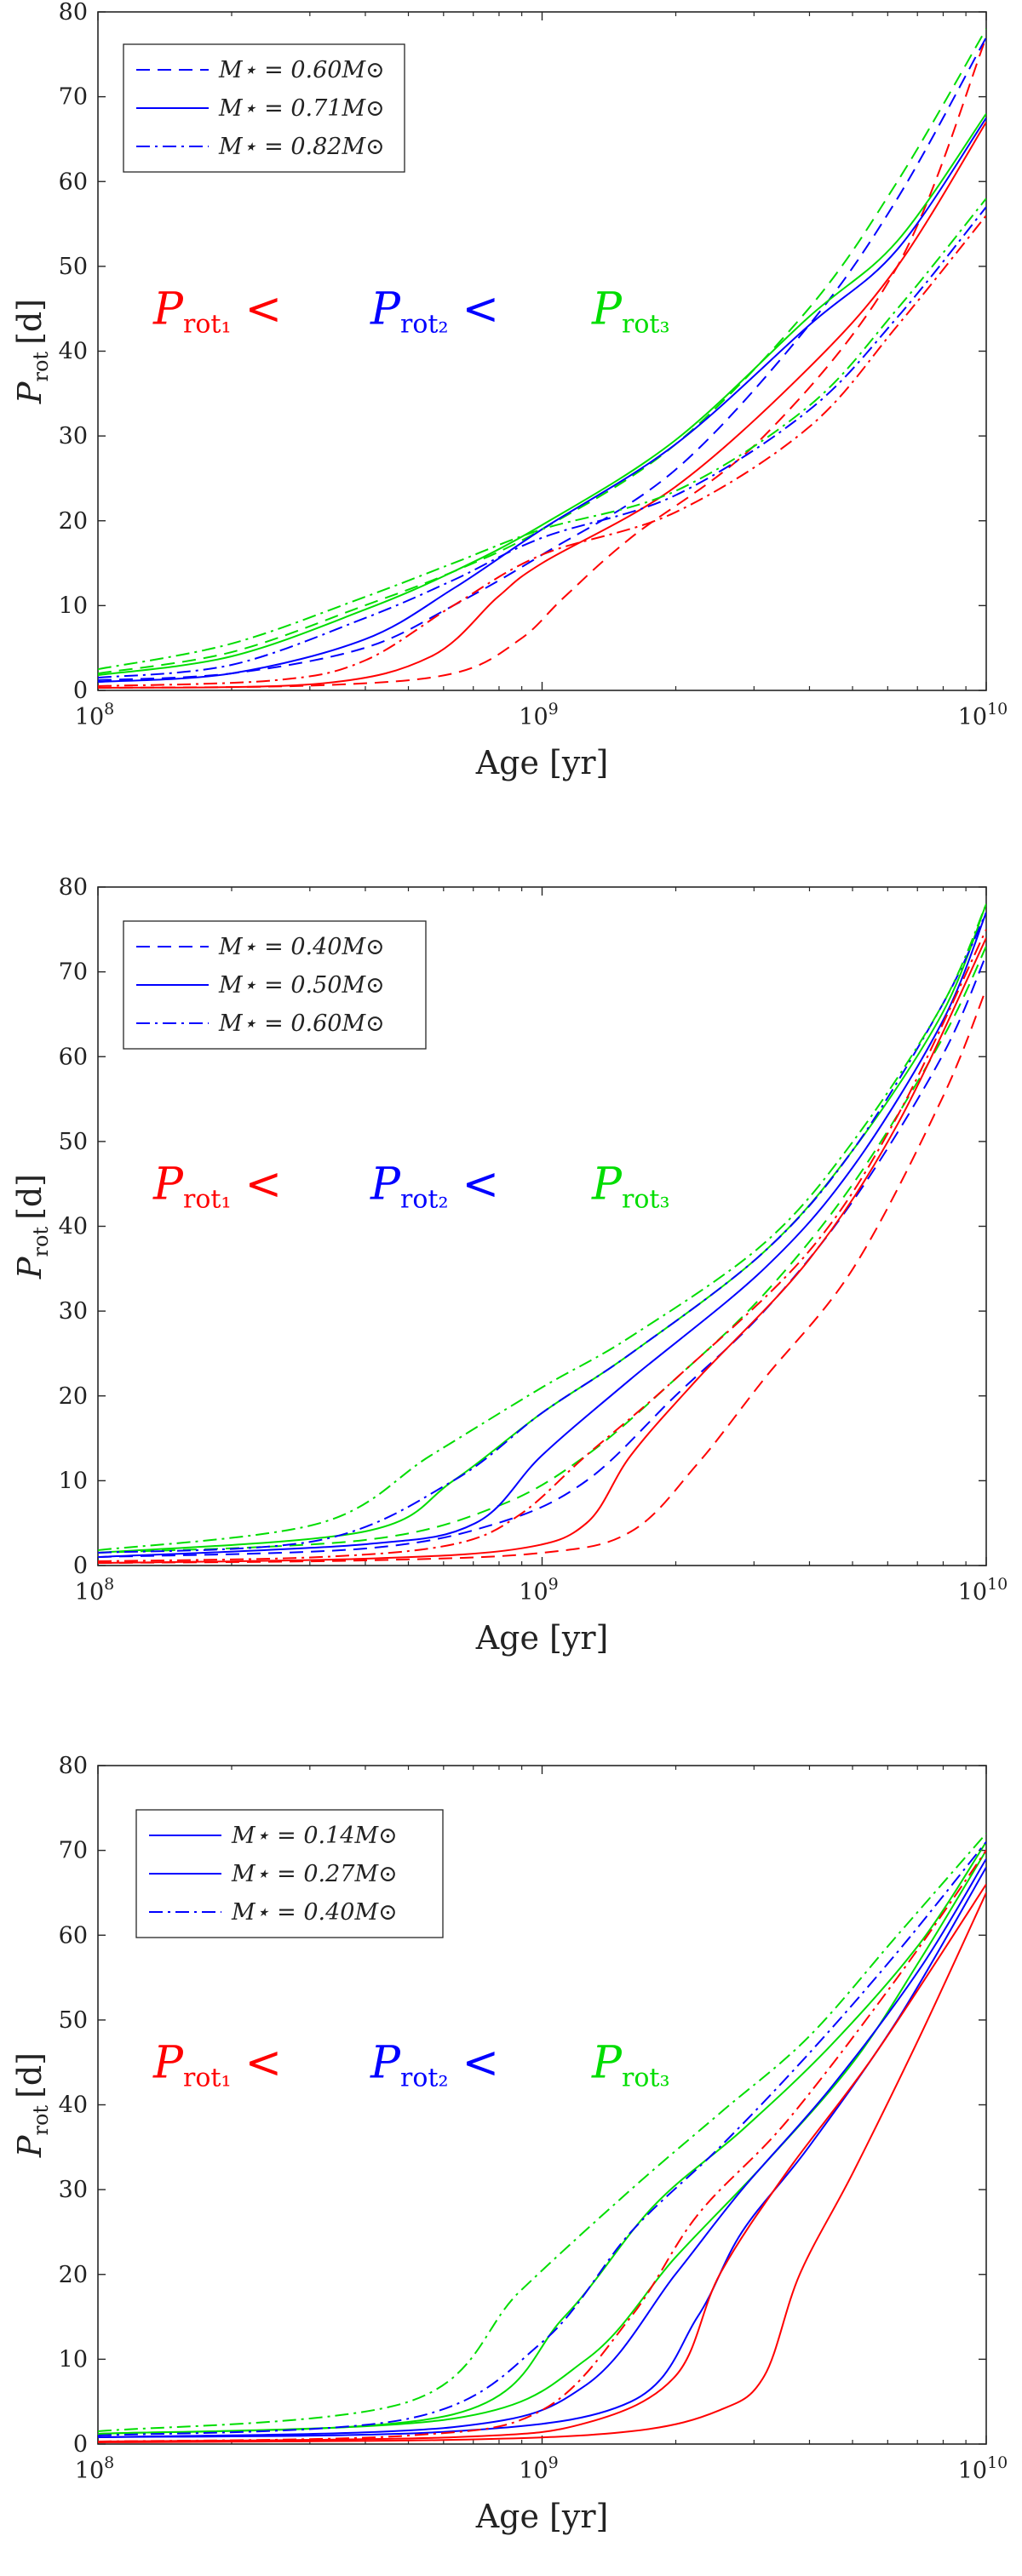 The height and width of the screenshot is (2576, 1022). What do you see at coordinates (314, 1874) in the screenshot?
I see `legend-label: M⋆ = 0.27M⊙` at bounding box center [314, 1874].